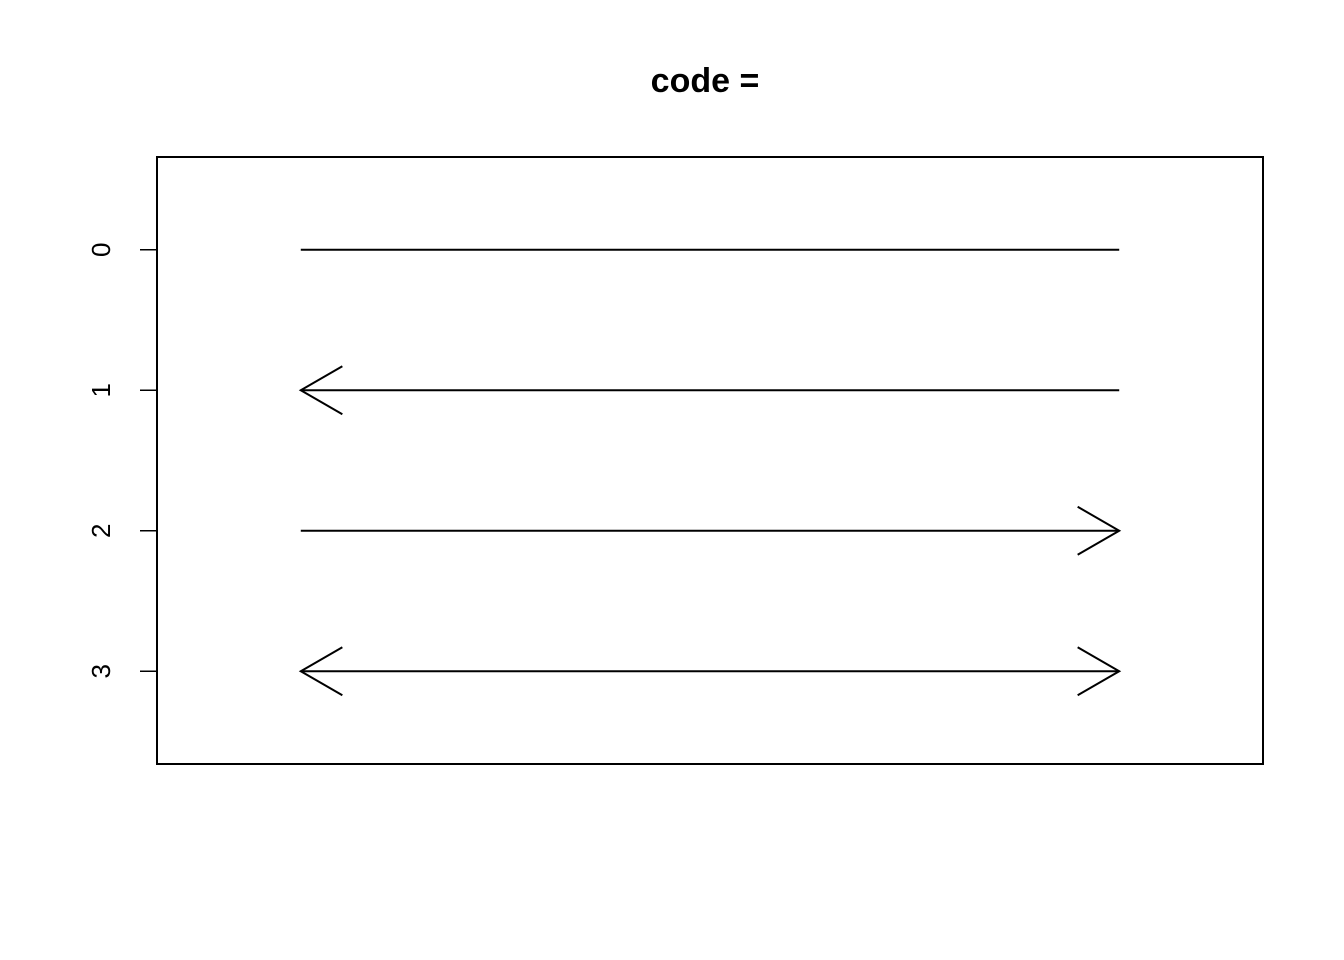 Image resolution: width=1344 pixels, height=960 pixels. What do you see at coordinates (101, 390) in the screenshot?
I see `y-tick-label: 1` at bounding box center [101, 390].